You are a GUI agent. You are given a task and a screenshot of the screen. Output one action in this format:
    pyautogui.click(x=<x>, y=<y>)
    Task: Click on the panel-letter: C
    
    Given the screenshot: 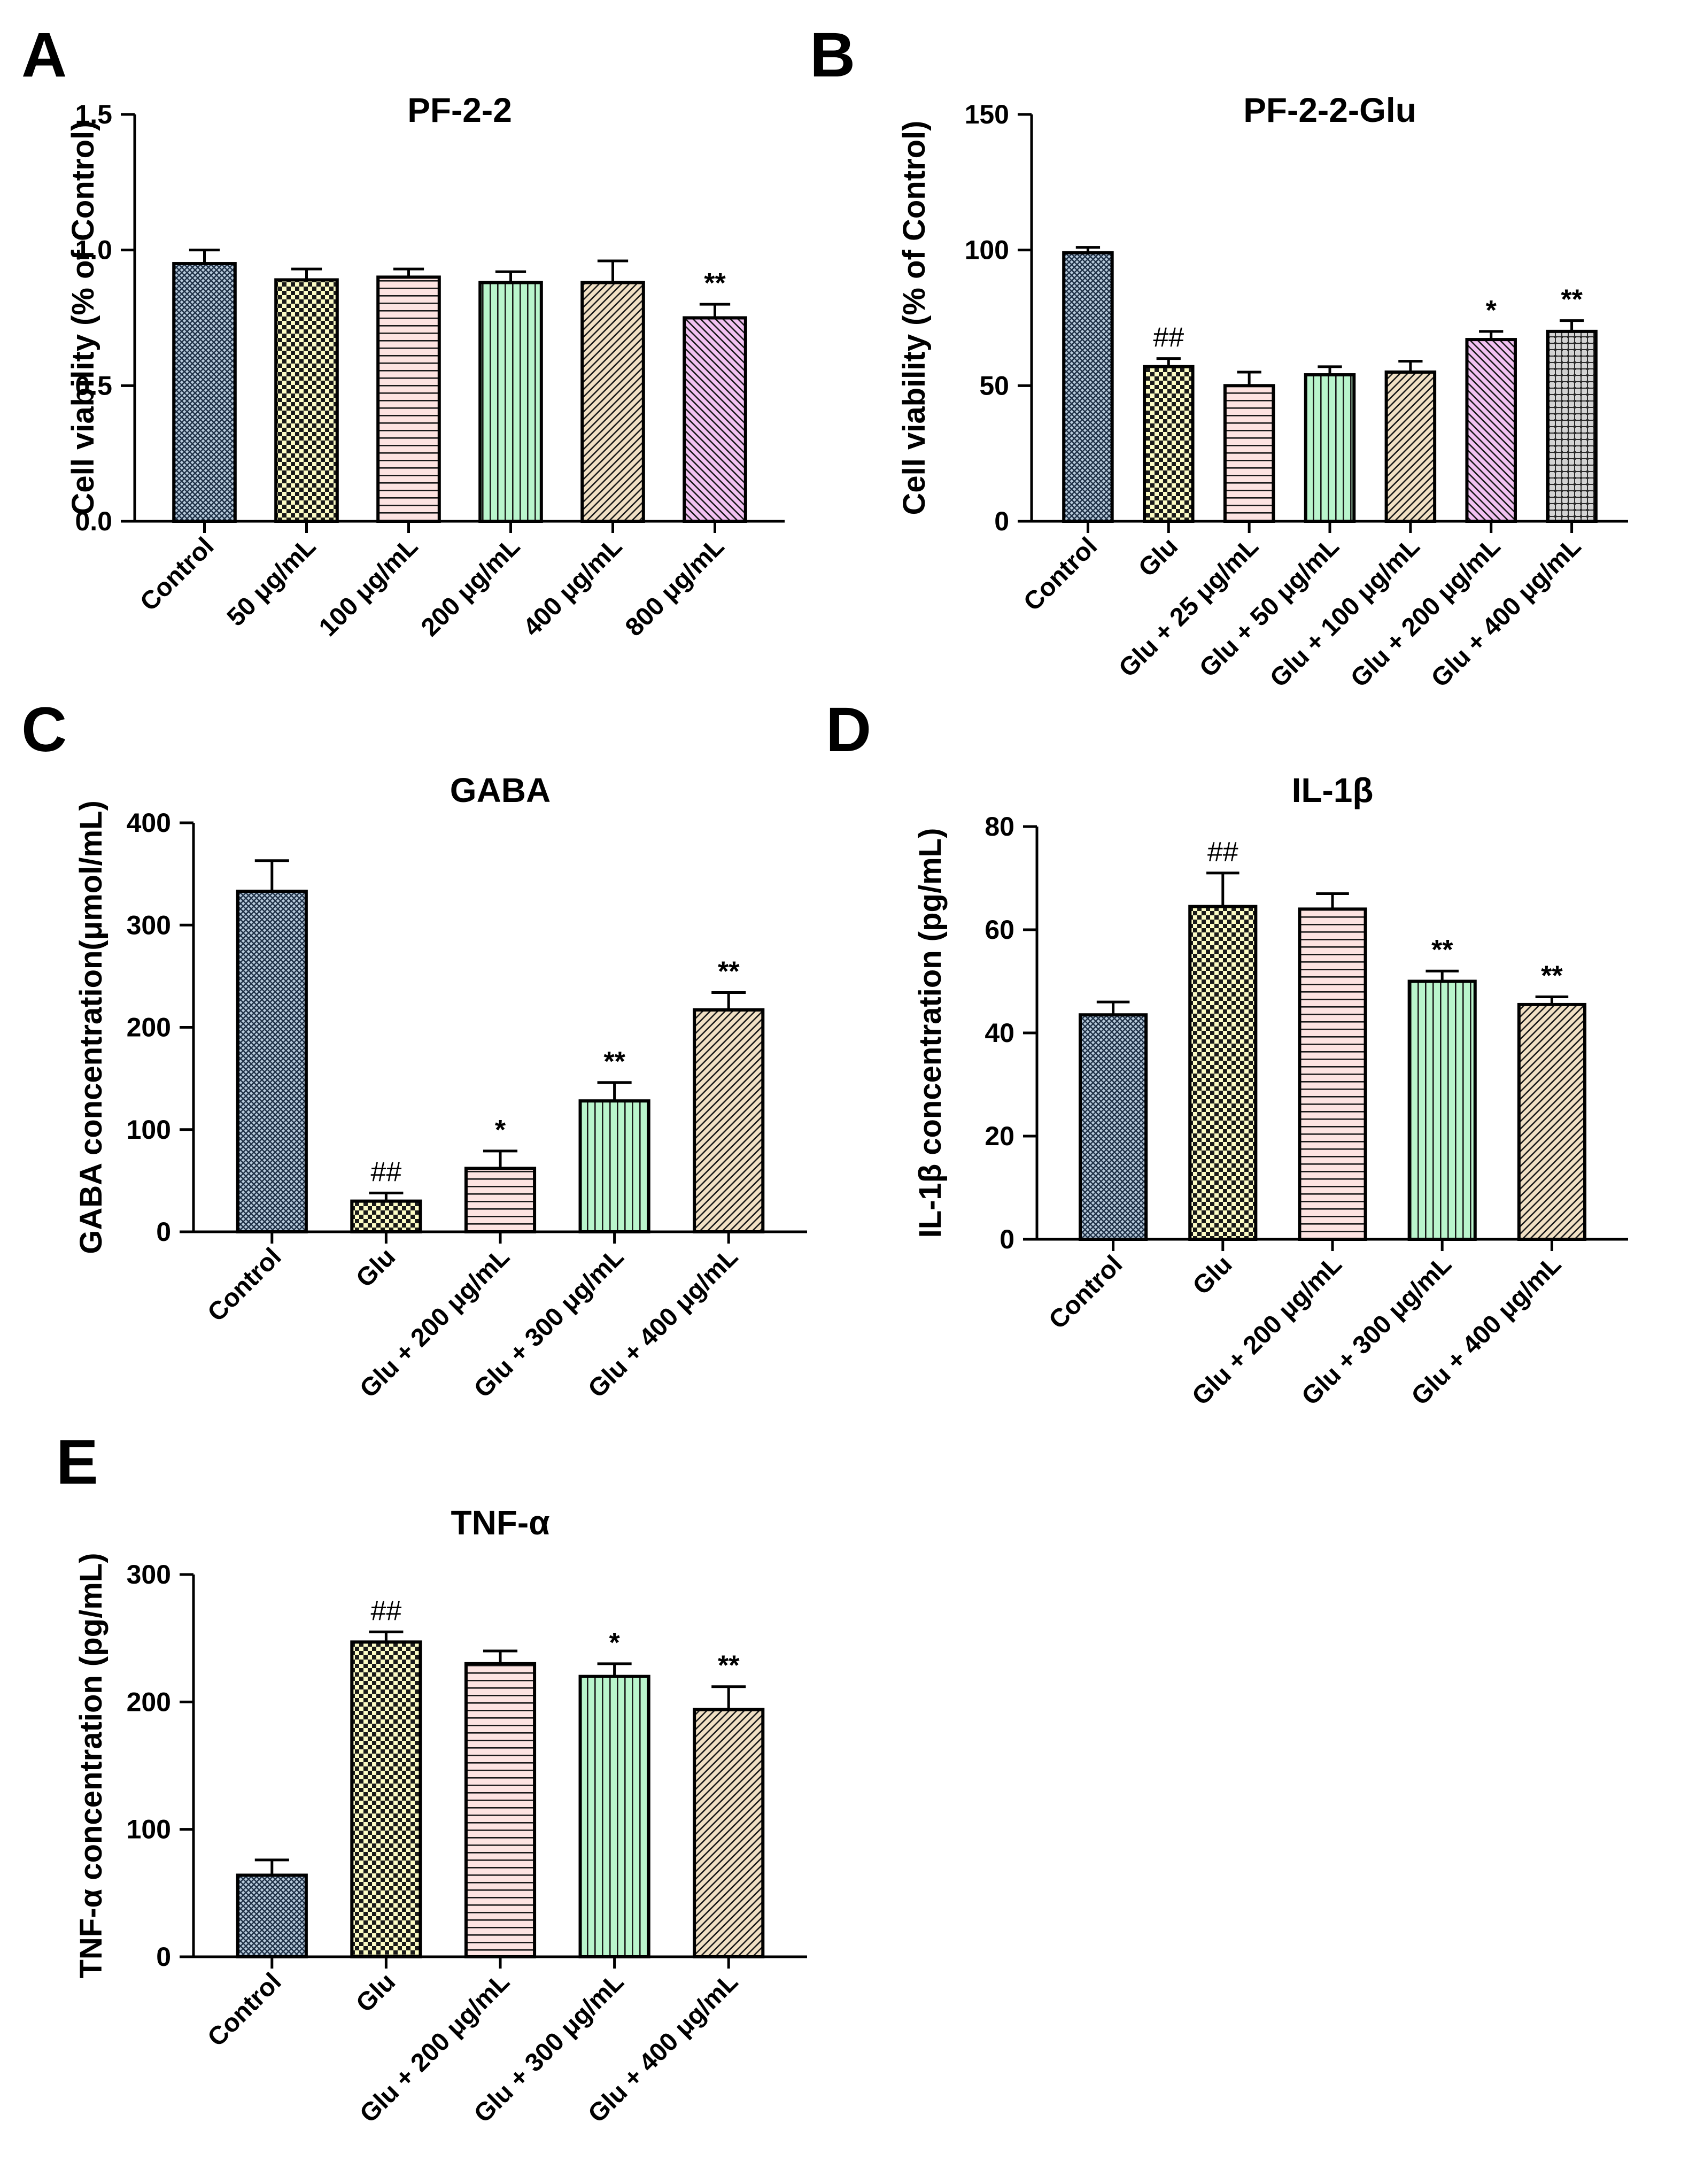 What is the action you would take?
    pyautogui.click(x=44, y=729)
    